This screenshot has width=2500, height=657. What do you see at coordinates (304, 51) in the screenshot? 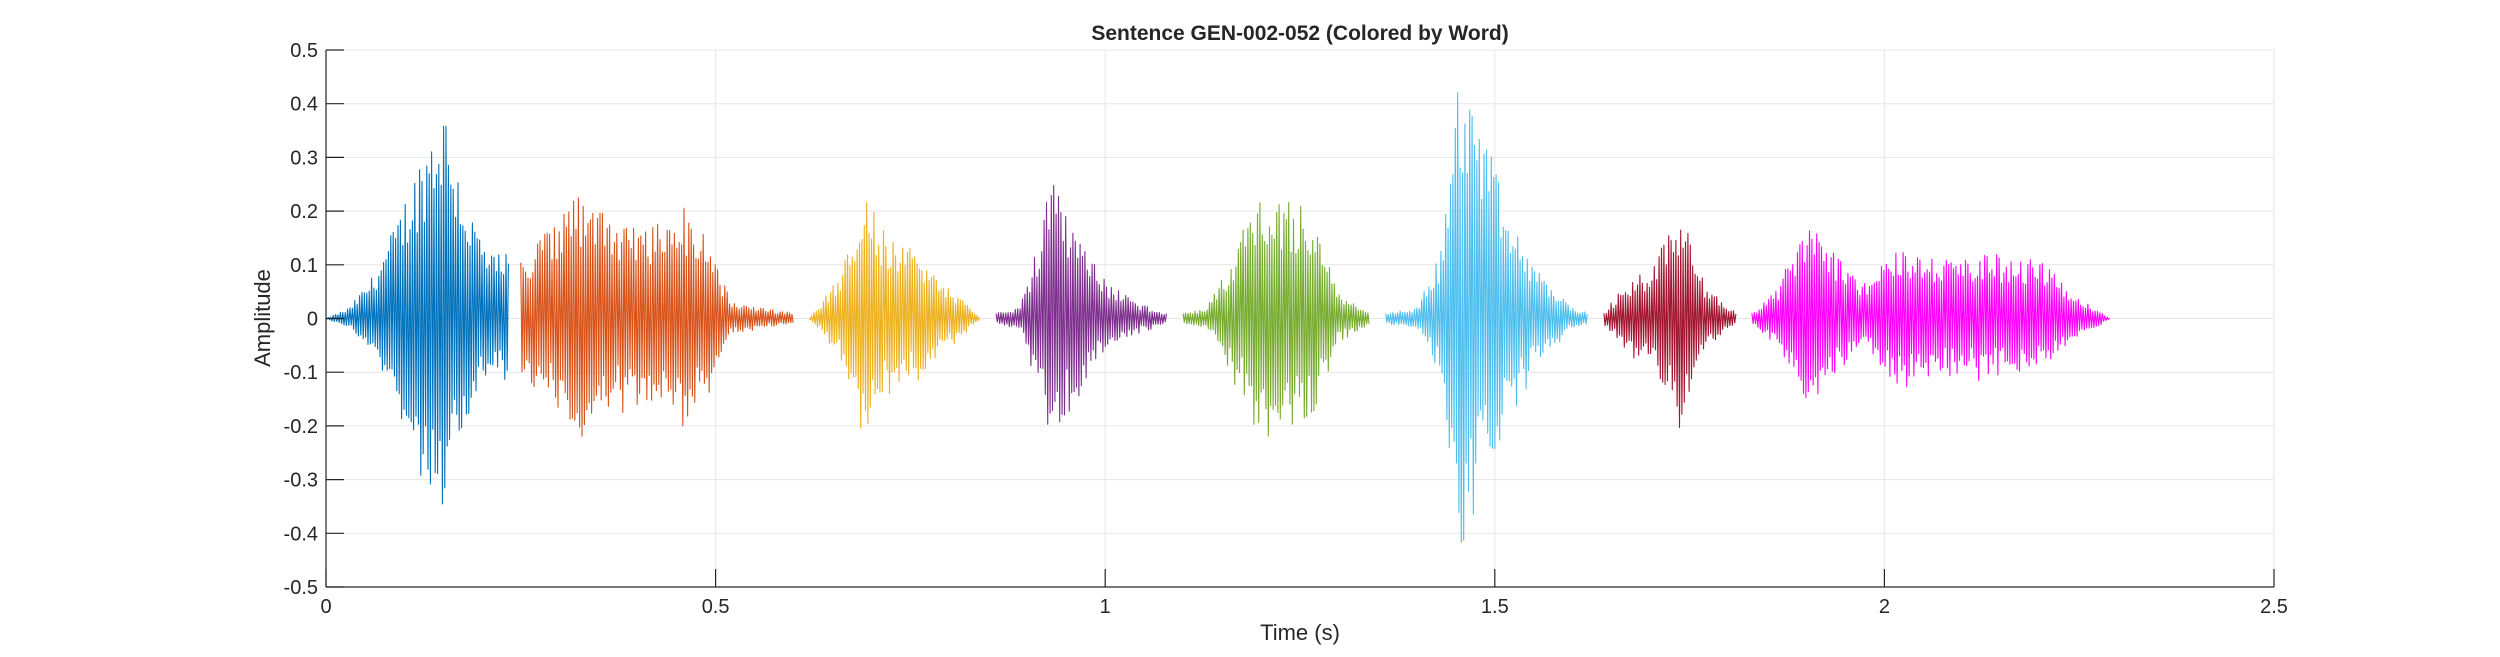
I see `y-tick-label: 0.5` at bounding box center [304, 51].